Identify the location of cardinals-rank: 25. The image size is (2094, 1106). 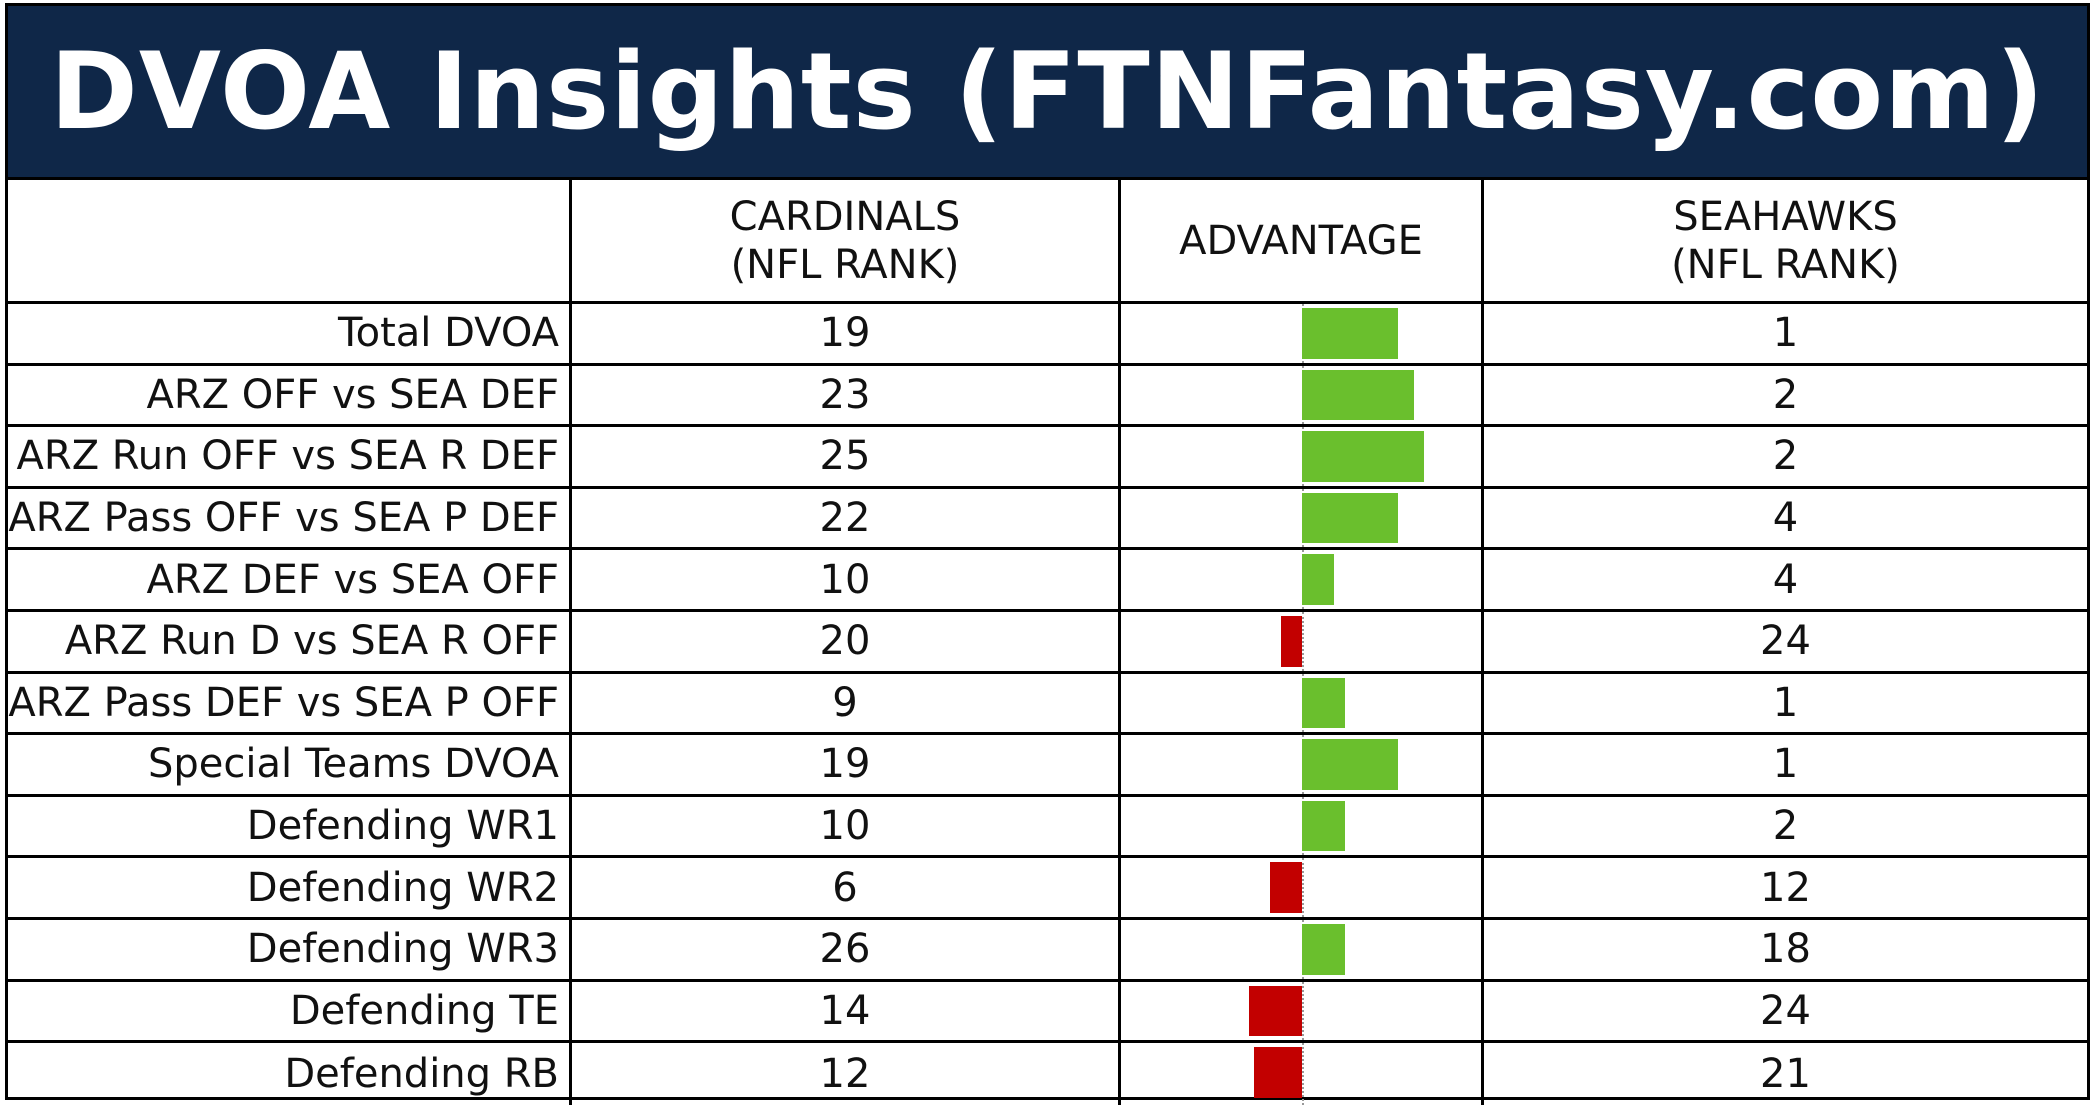
(846, 456).